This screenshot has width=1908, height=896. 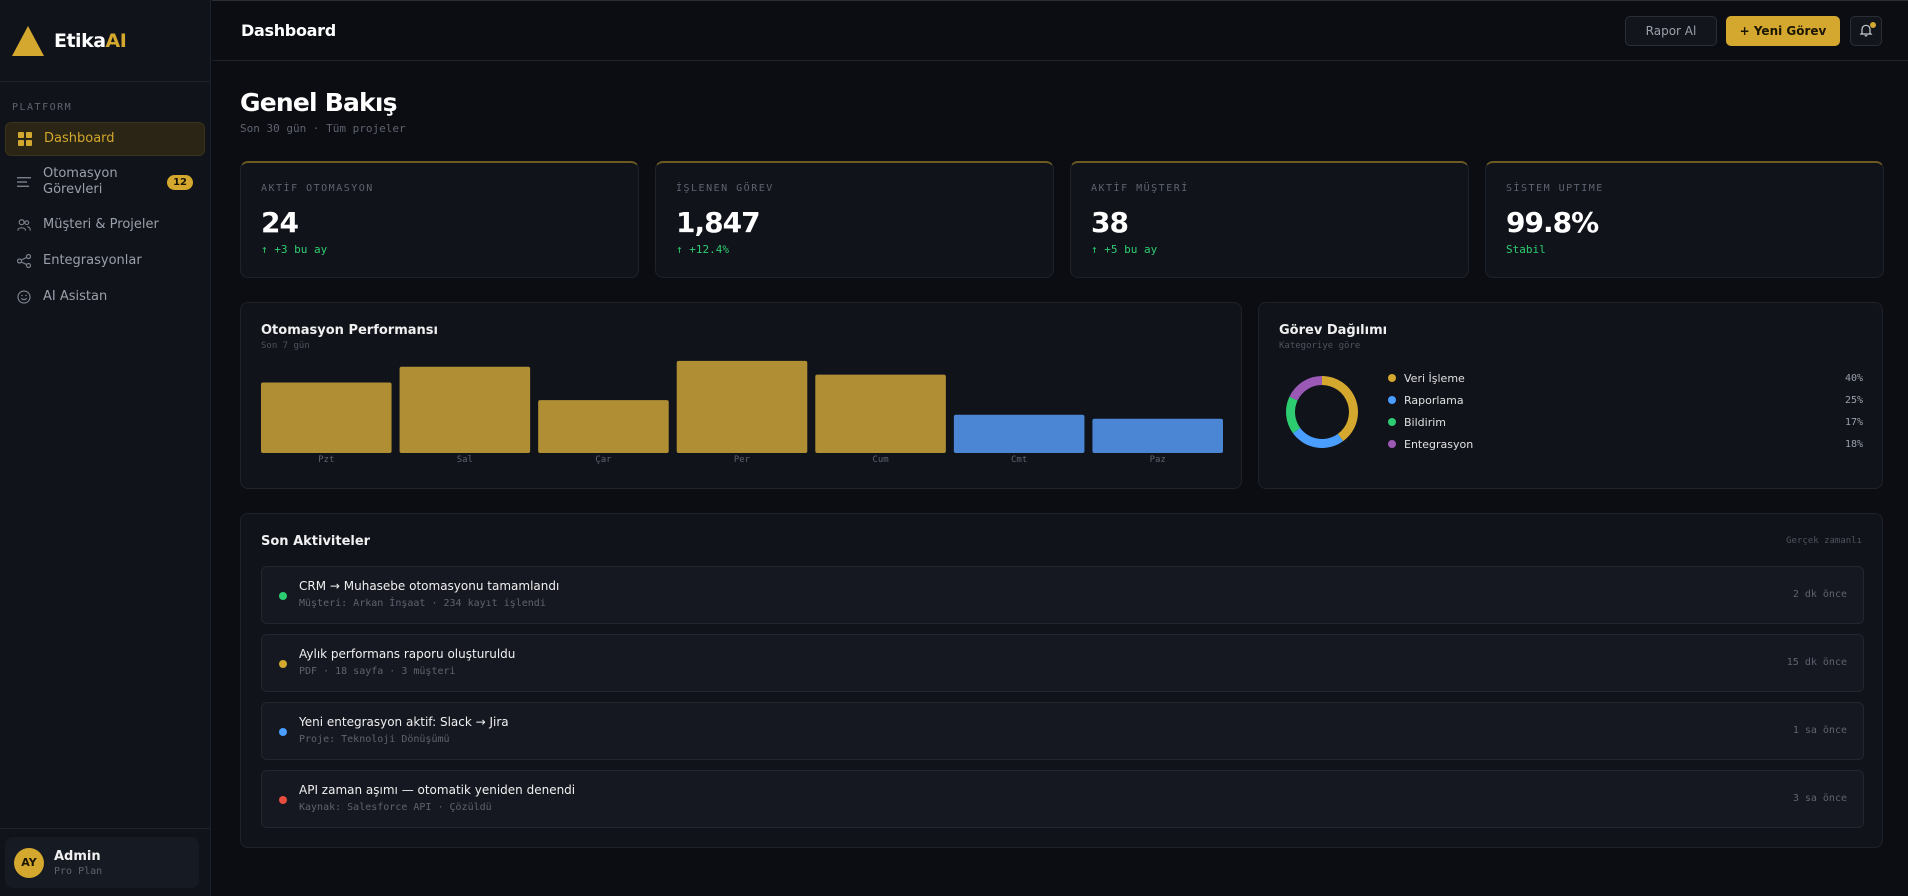 What do you see at coordinates (1824, 541) in the screenshot?
I see `realtime-label: Gerçek zamanlı` at bounding box center [1824, 541].